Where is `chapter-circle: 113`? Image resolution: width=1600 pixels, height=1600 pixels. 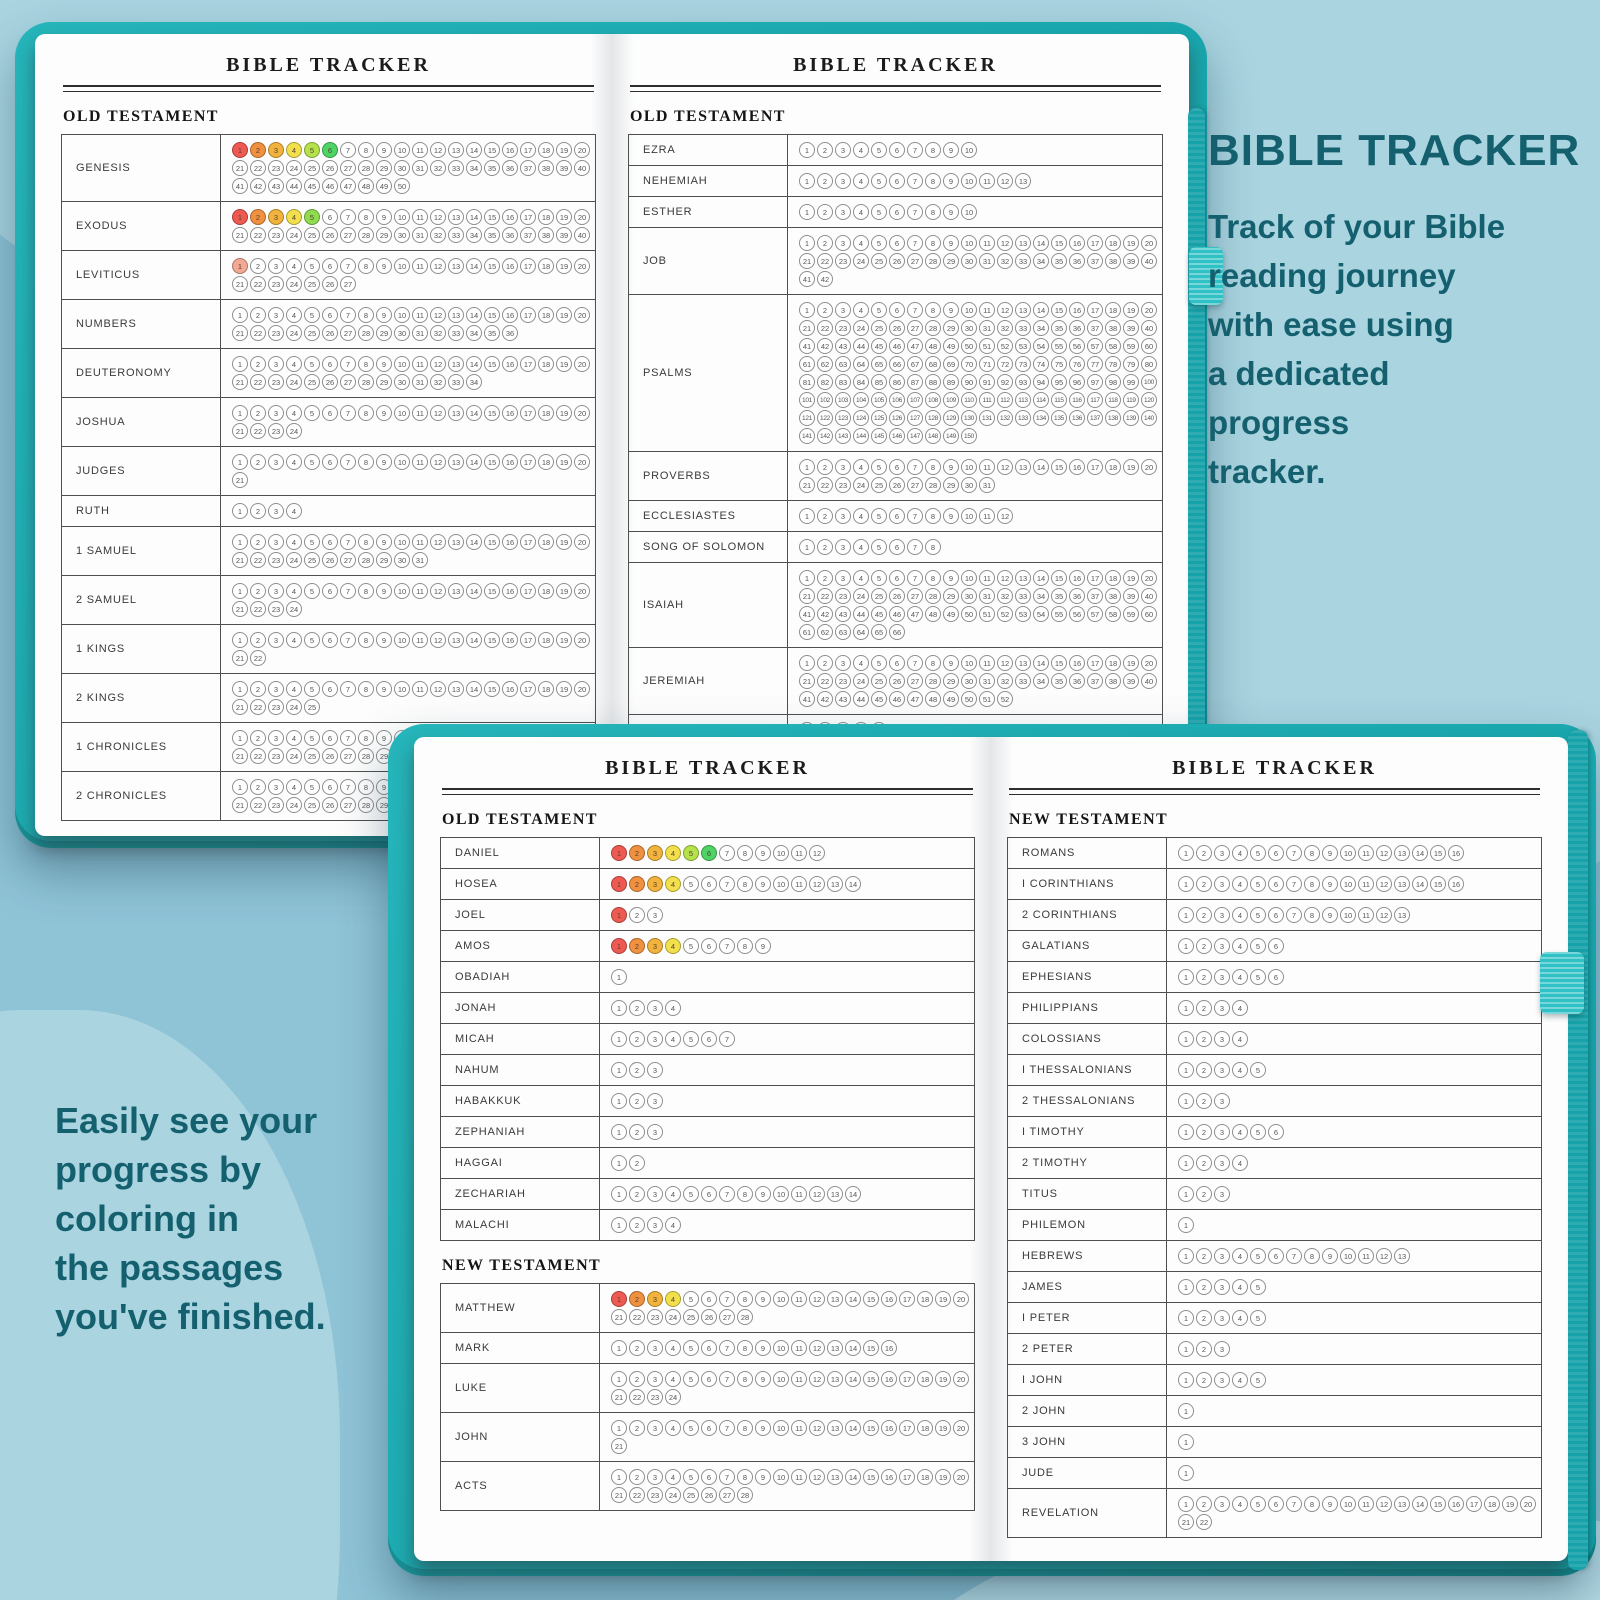 chapter-circle: 113 is located at coordinates (1023, 400).